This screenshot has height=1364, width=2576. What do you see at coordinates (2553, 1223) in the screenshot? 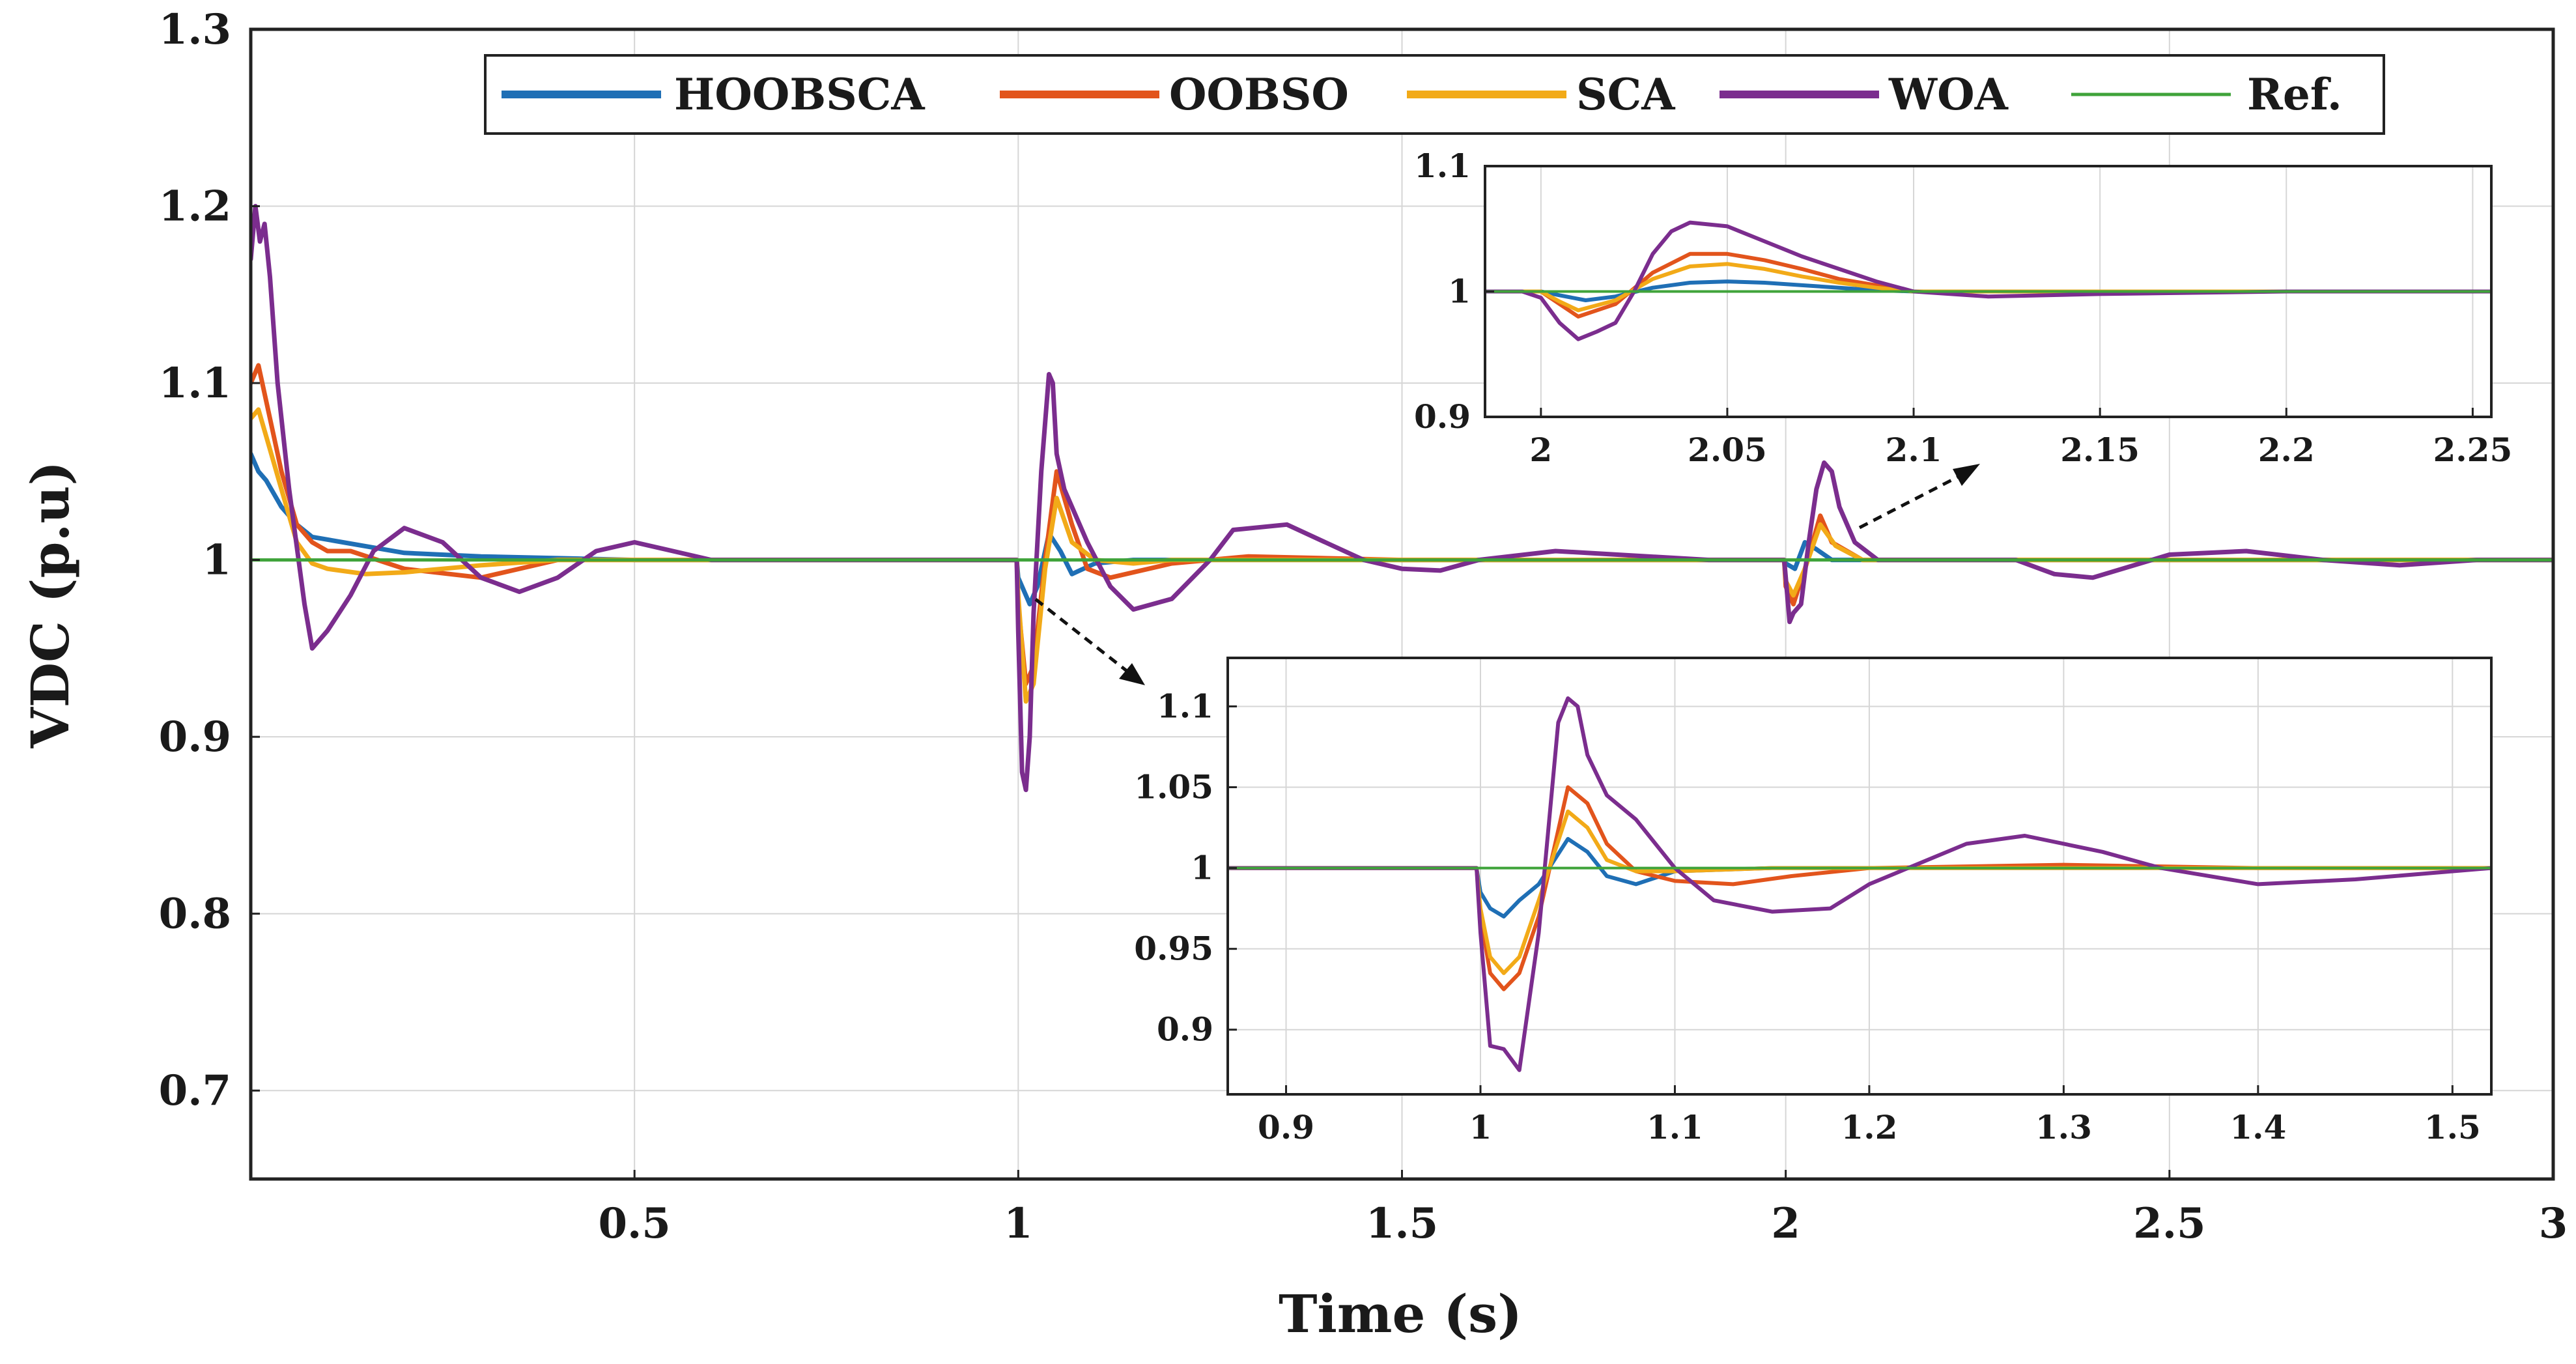
I see `main-x-tick-label: 3` at bounding box center [2553, 1223].